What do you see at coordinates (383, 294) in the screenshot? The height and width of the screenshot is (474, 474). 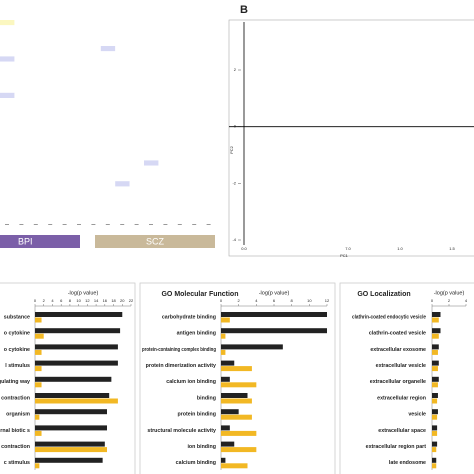 I see `panel-title: GO Localization` at bounding box center [383, 294].